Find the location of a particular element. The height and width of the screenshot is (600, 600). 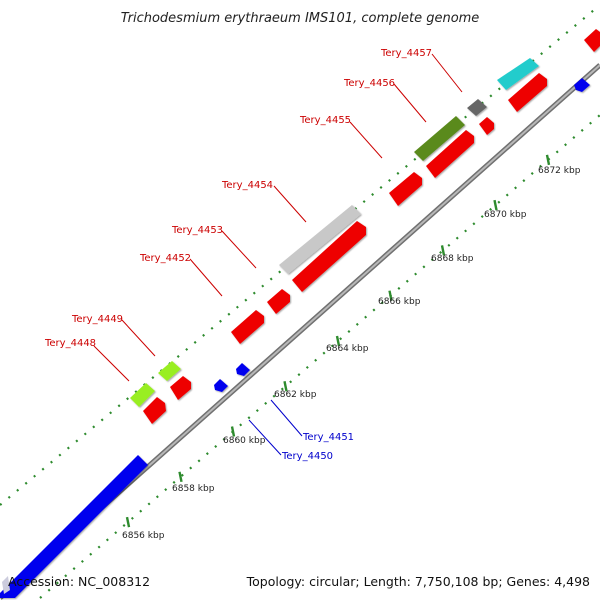

gene-label: Tery_4453 is located at coordinates (197, 230).